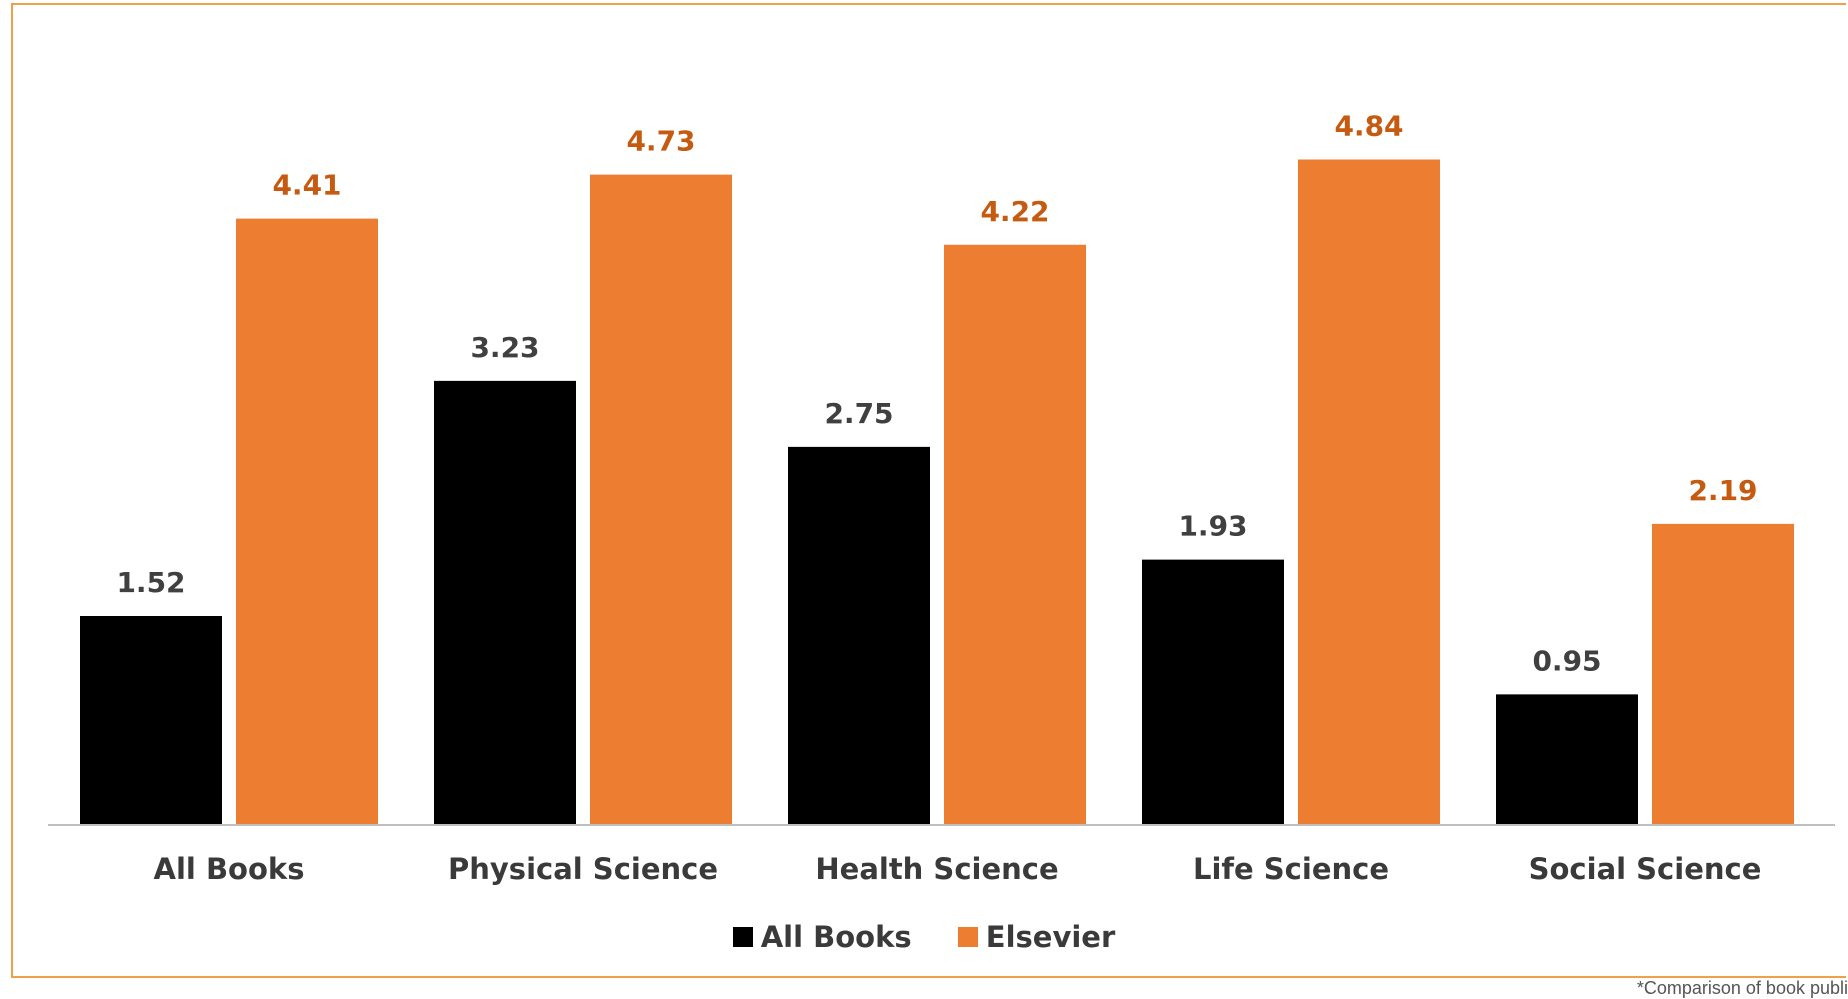 This screenshot has height=999, width=1848. I want to click on bar-elsevier-physical-science, so click(661, 499).